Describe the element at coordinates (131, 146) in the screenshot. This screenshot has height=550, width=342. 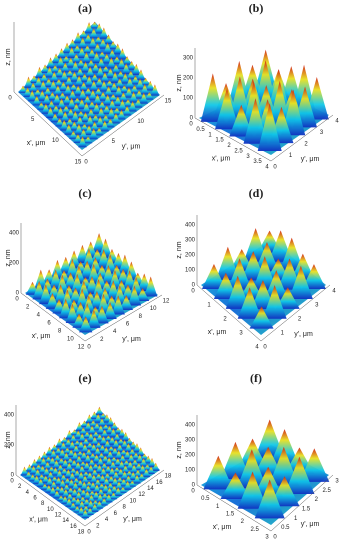
I see `y-axis-label: y', μm` at that location.